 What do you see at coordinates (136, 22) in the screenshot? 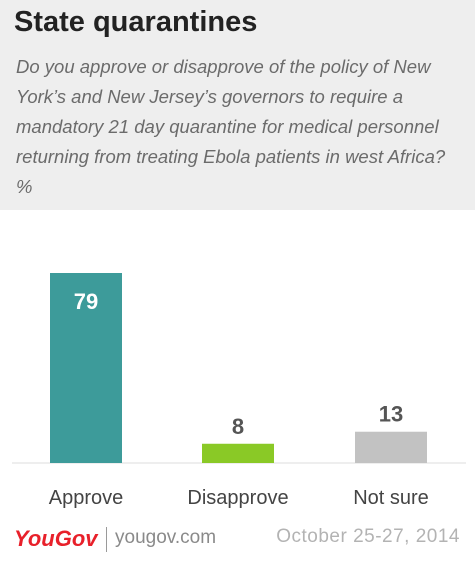
I see `chart-title: State quarantines` at bounding box center [136, 22].